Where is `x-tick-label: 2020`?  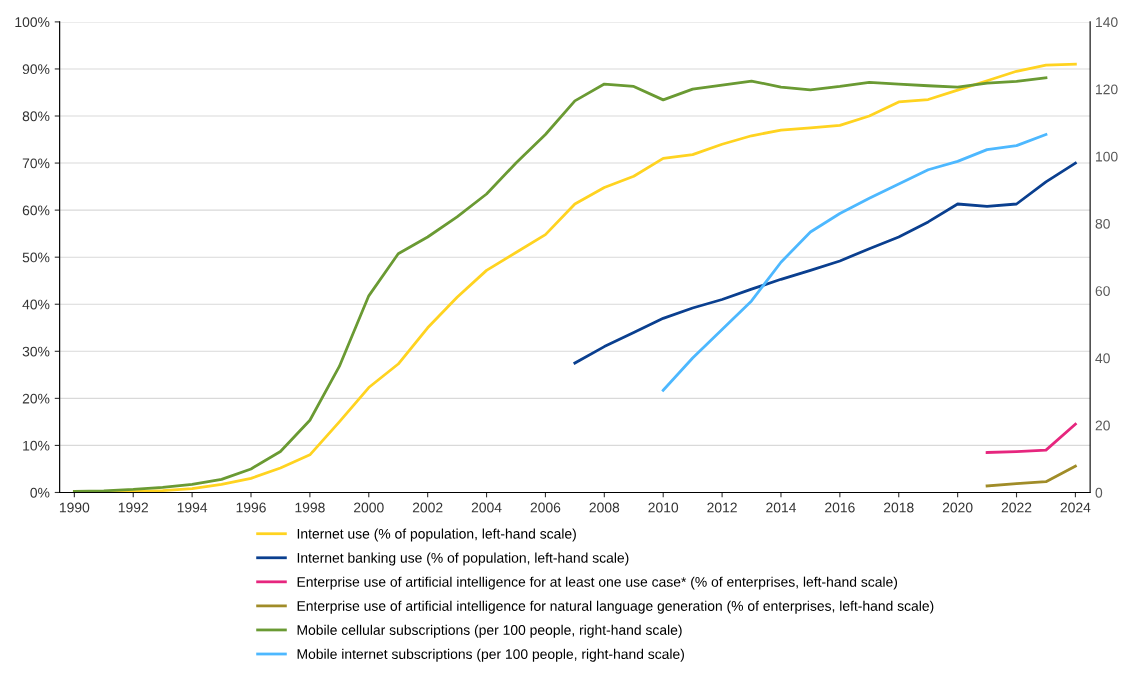
x-tick-label: 2020 is located at coordinates (957, 507).